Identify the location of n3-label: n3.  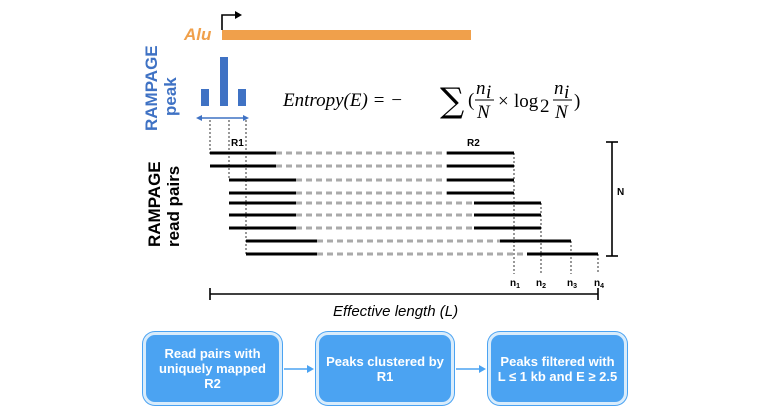
(572, 284).